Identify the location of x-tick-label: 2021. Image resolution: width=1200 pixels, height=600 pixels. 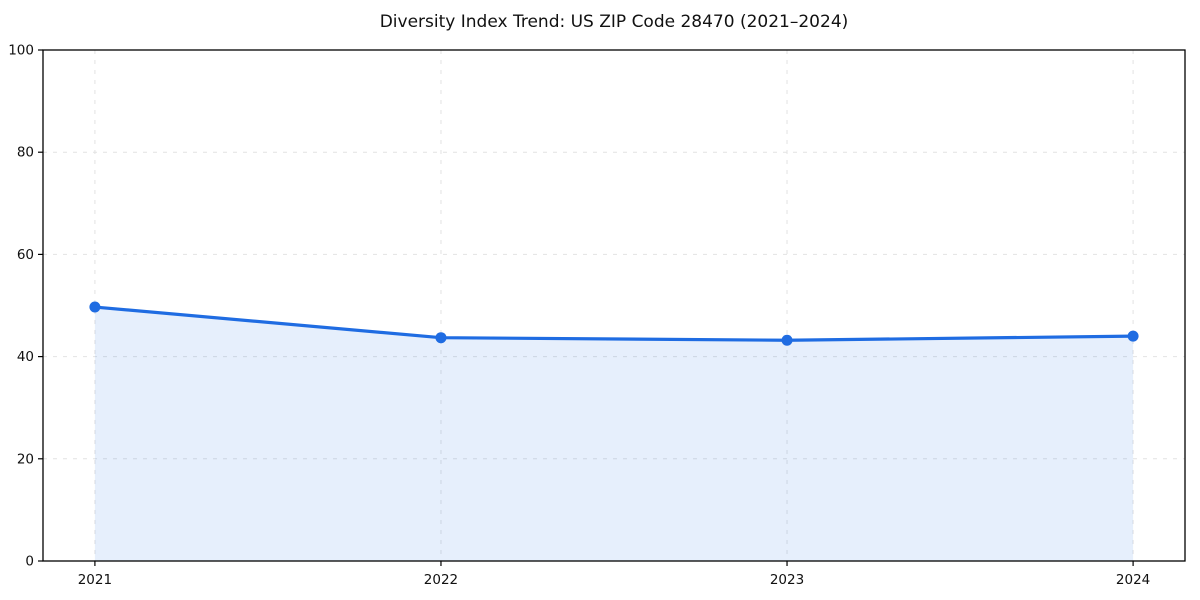
(95, 580).